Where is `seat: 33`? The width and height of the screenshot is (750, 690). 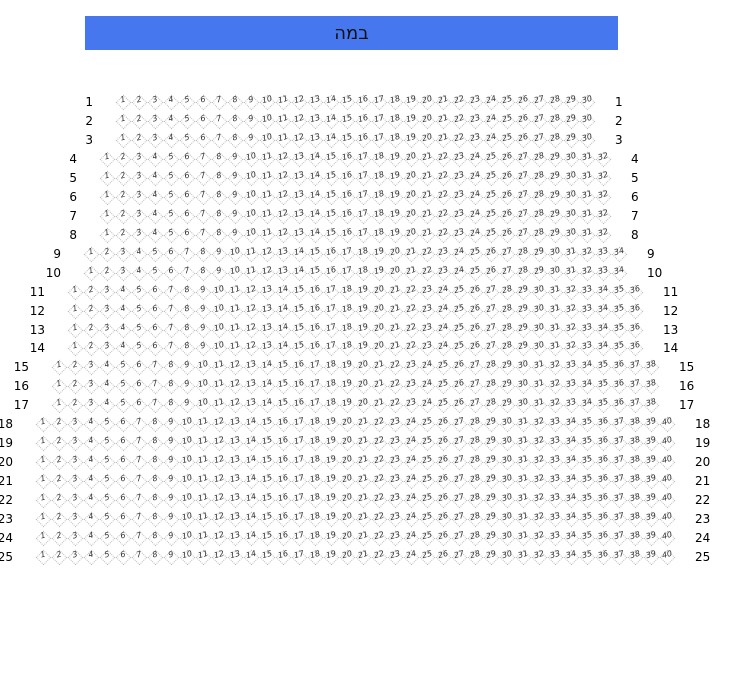 seat: 33 is located at coordinates (587, 310).